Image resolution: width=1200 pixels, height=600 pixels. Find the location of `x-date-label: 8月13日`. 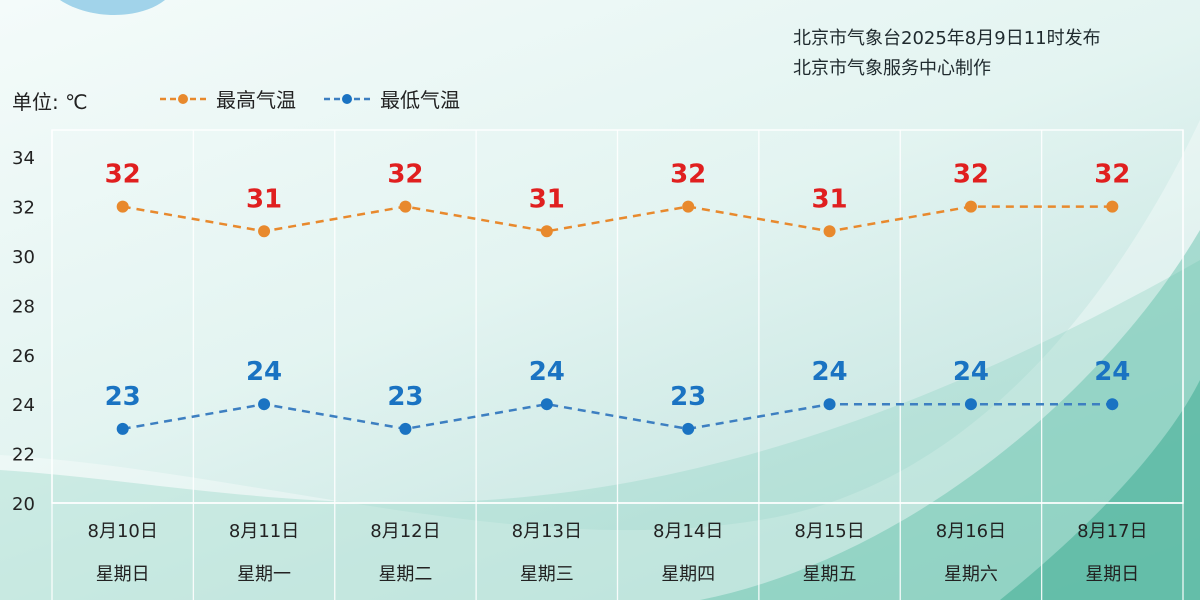

x-date-label: 8月13日 is located at coordinates (547, 531).